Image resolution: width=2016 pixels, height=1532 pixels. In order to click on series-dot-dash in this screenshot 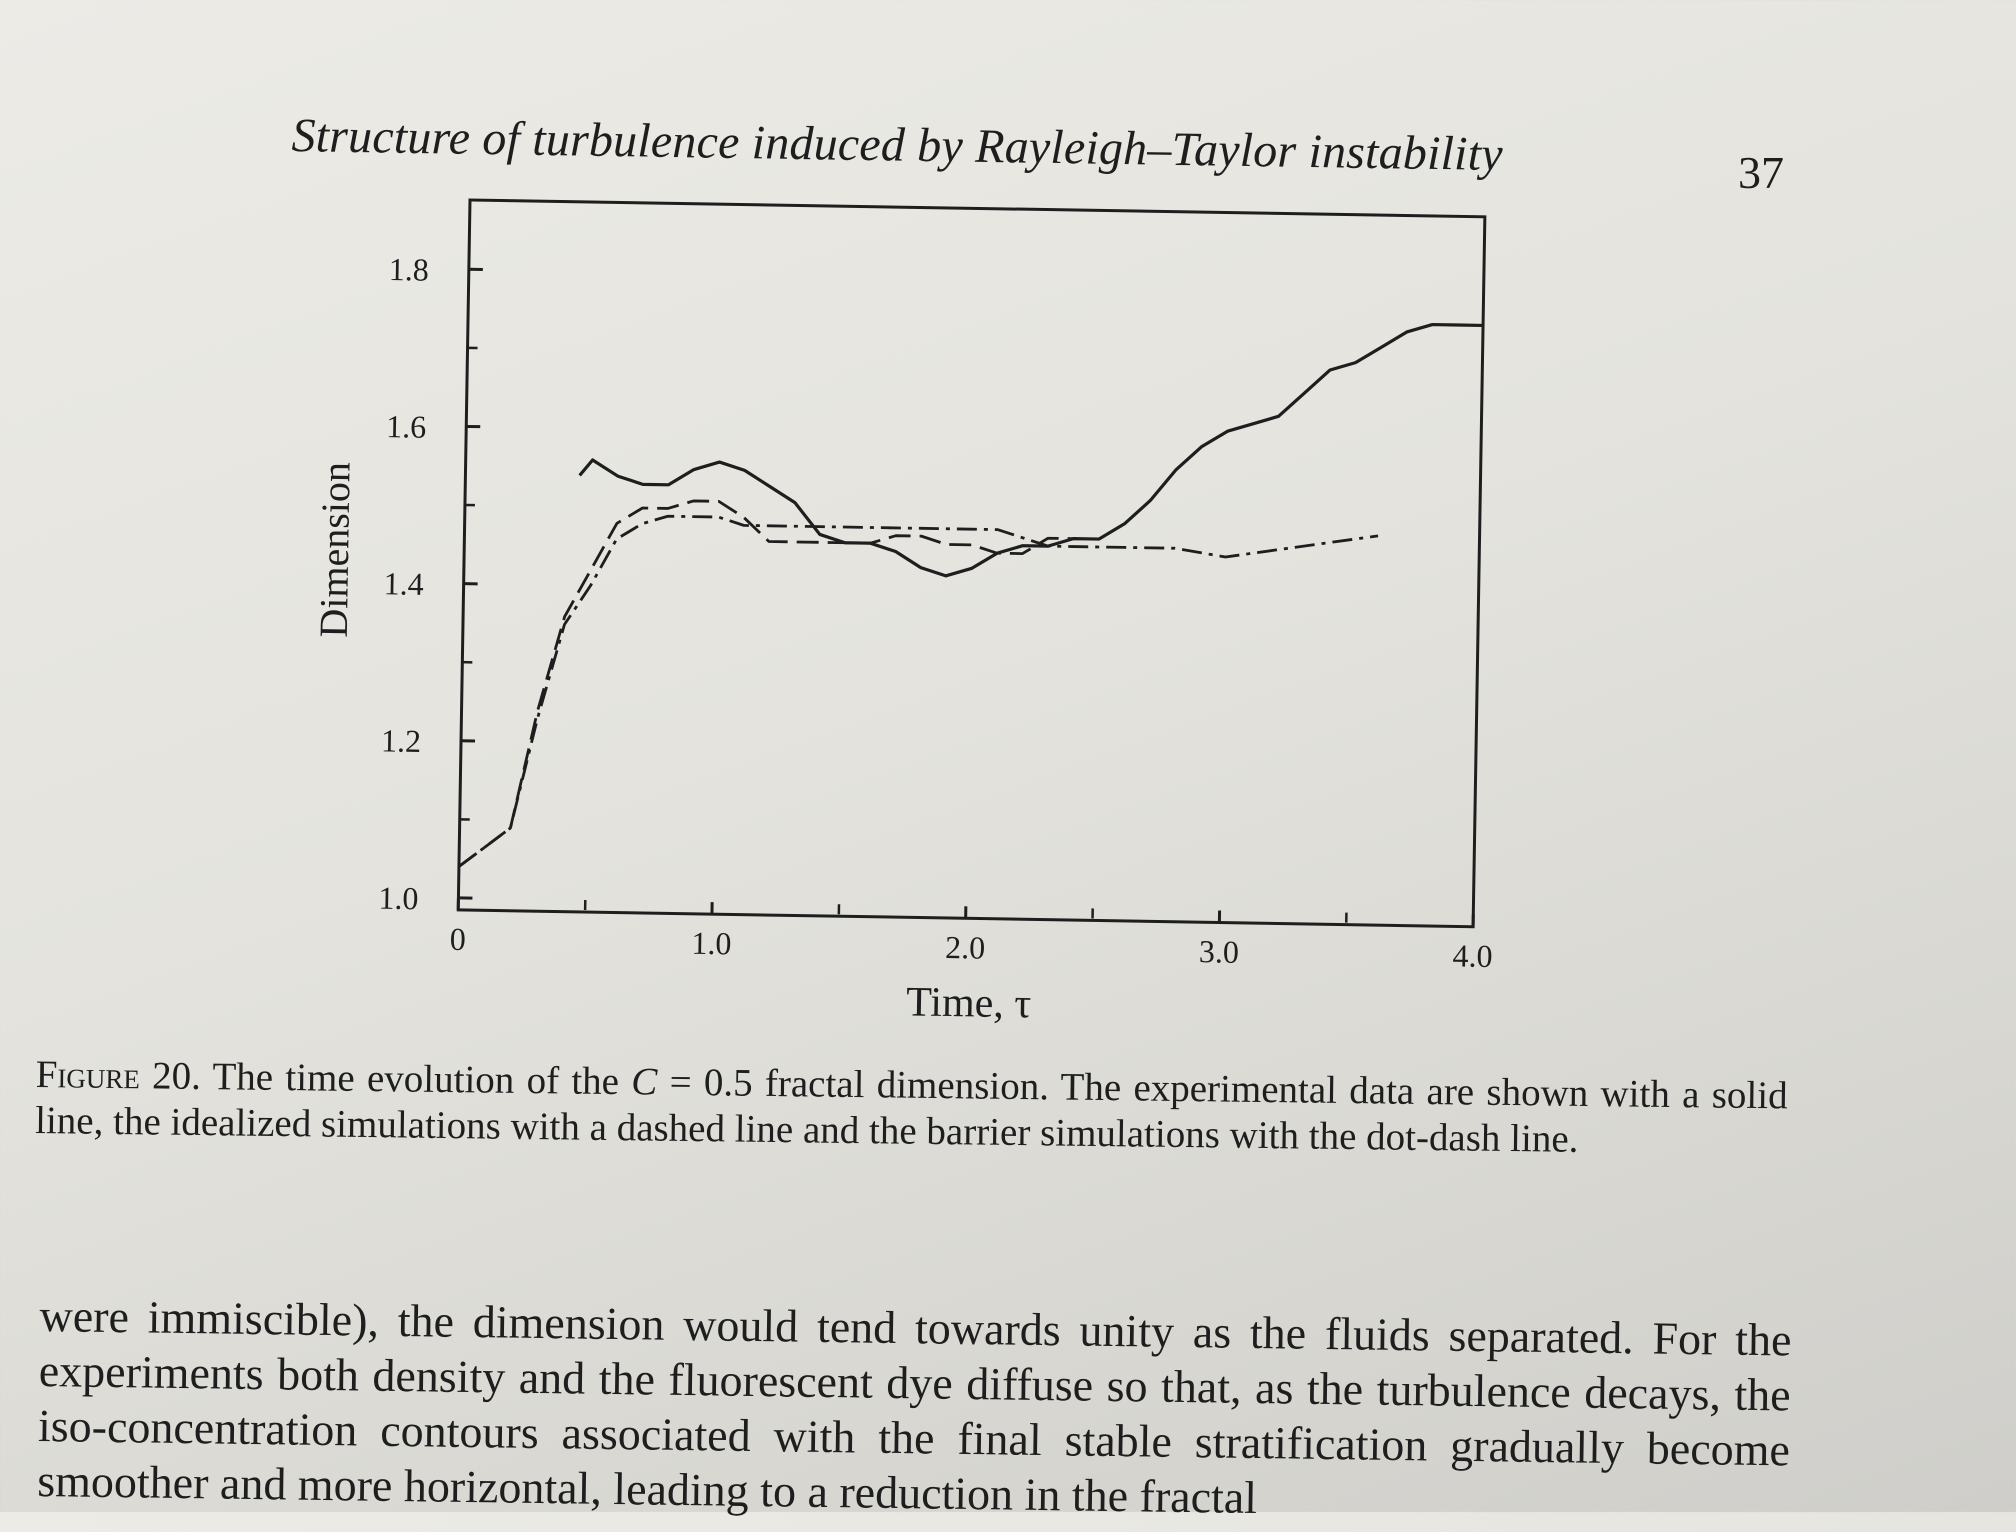, I will do `click(918, 697)`.